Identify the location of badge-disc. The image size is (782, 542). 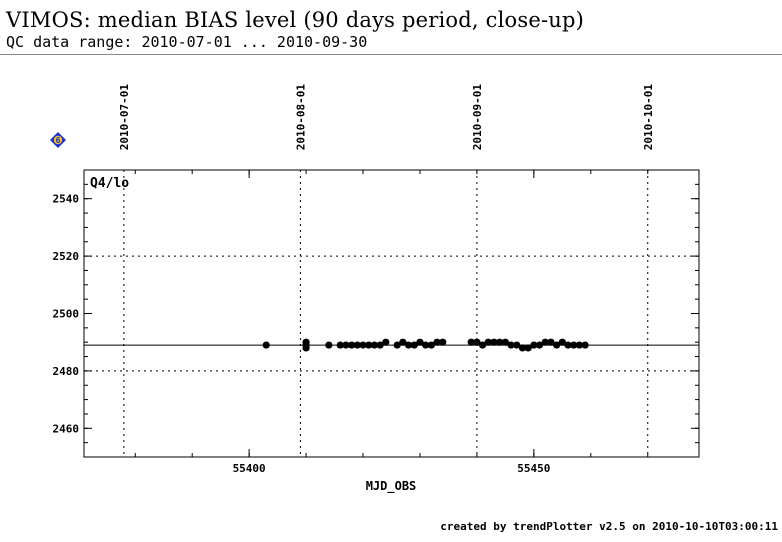
(58, 140).